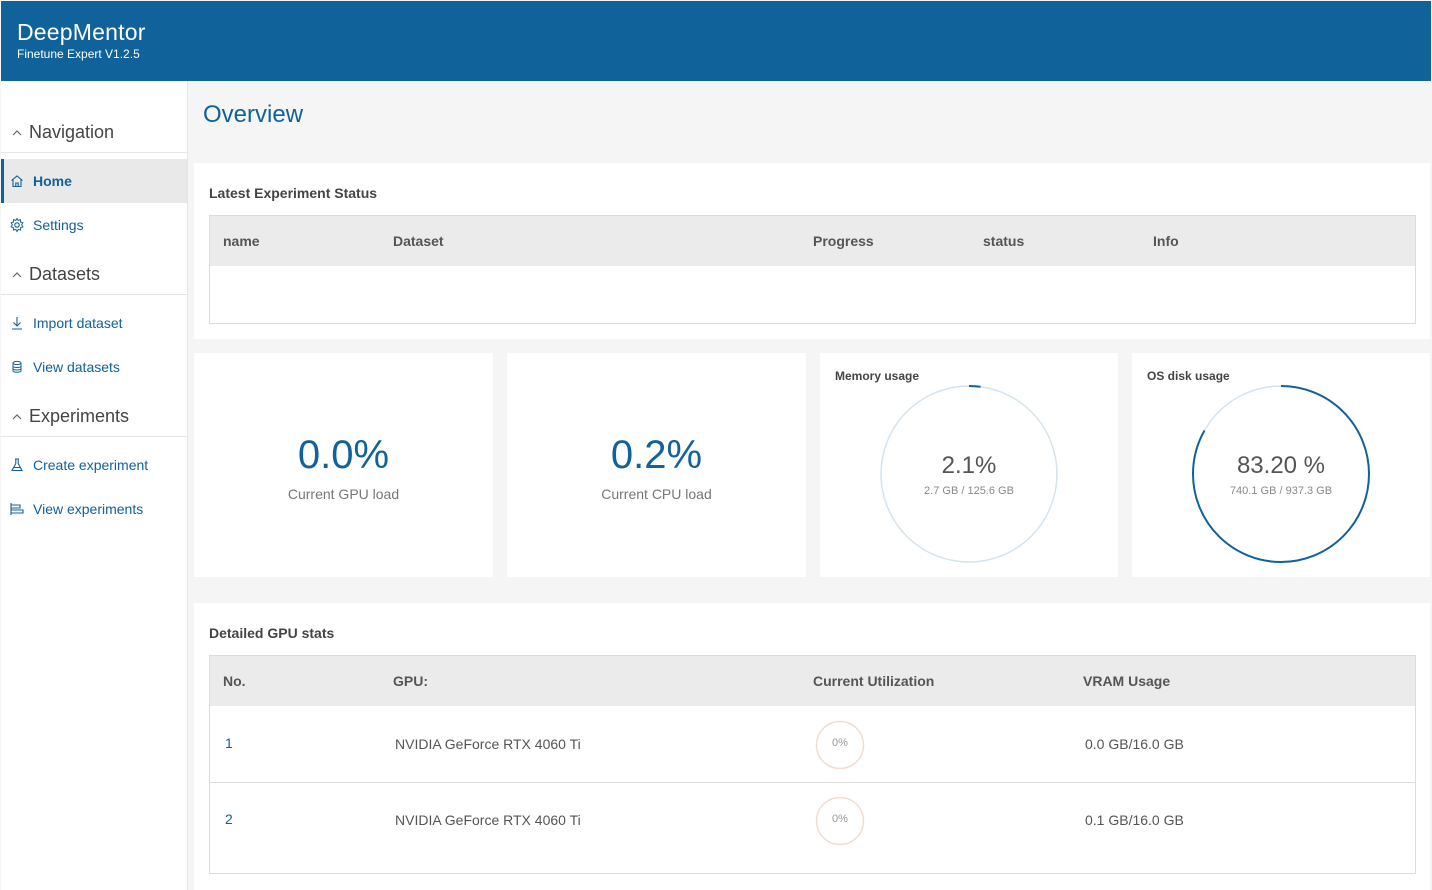 The height and width of the screenshot is (890, 1432). I want to click on list-icon, so click(17, 509).